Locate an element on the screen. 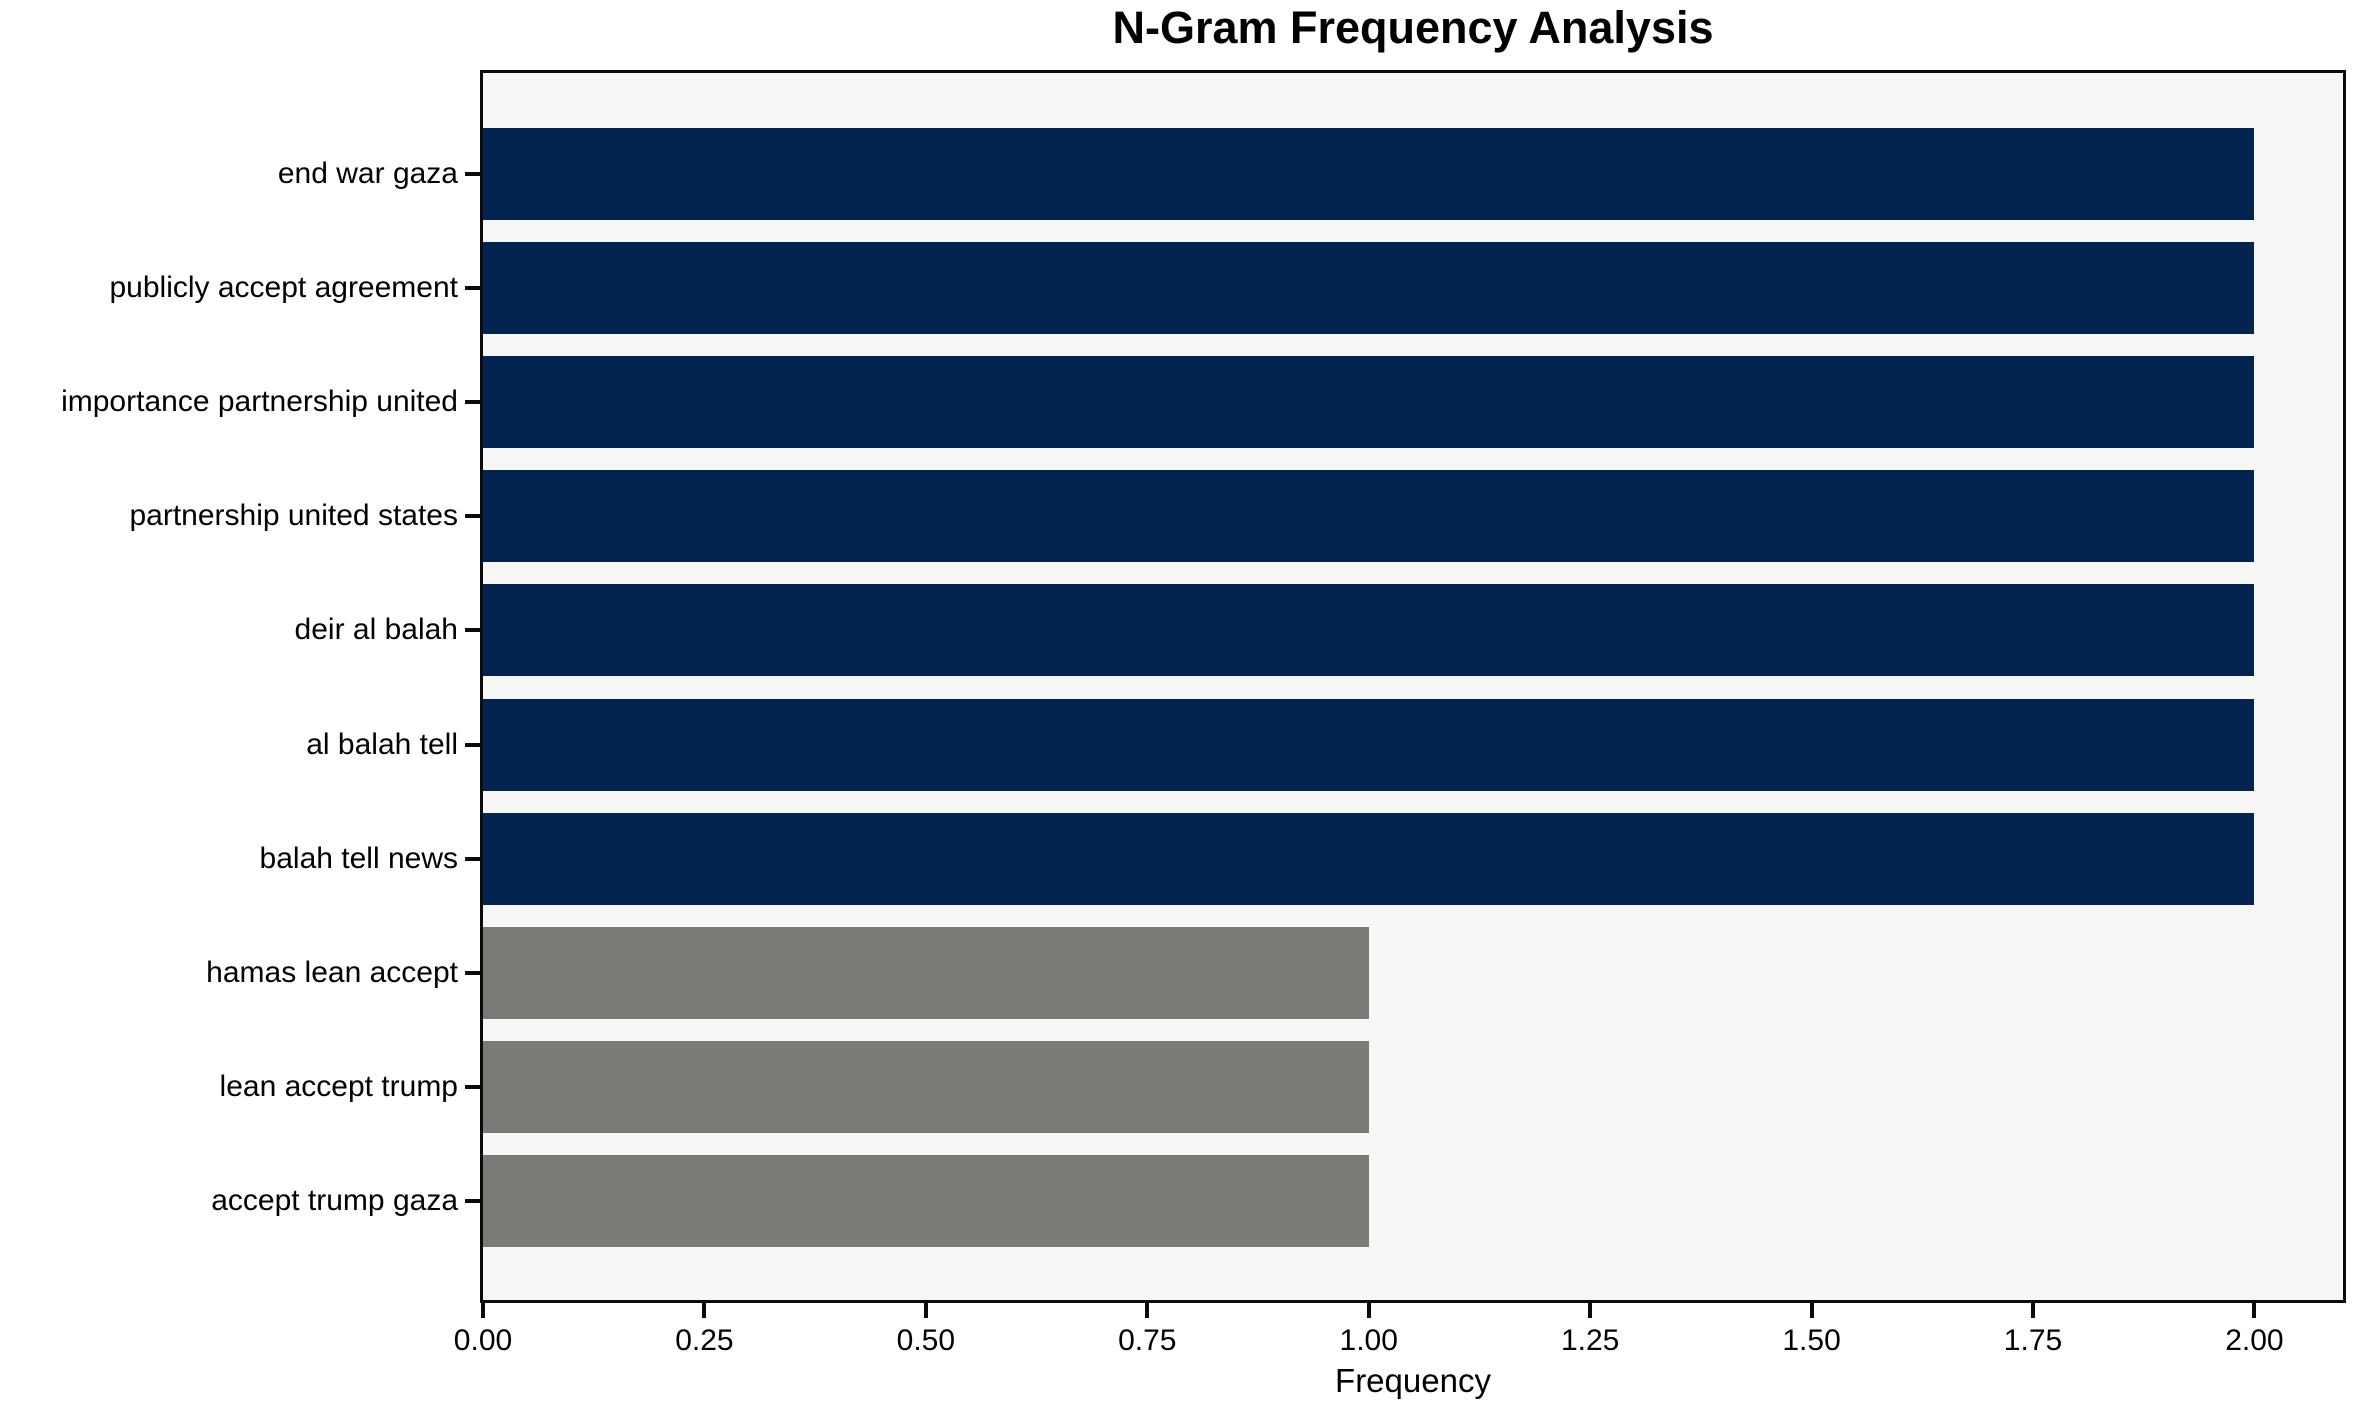 Image resolution: width=2360 pixels, height=1414 pixels. y-tick-label: end war gaza is located at coordinates (367, 173).